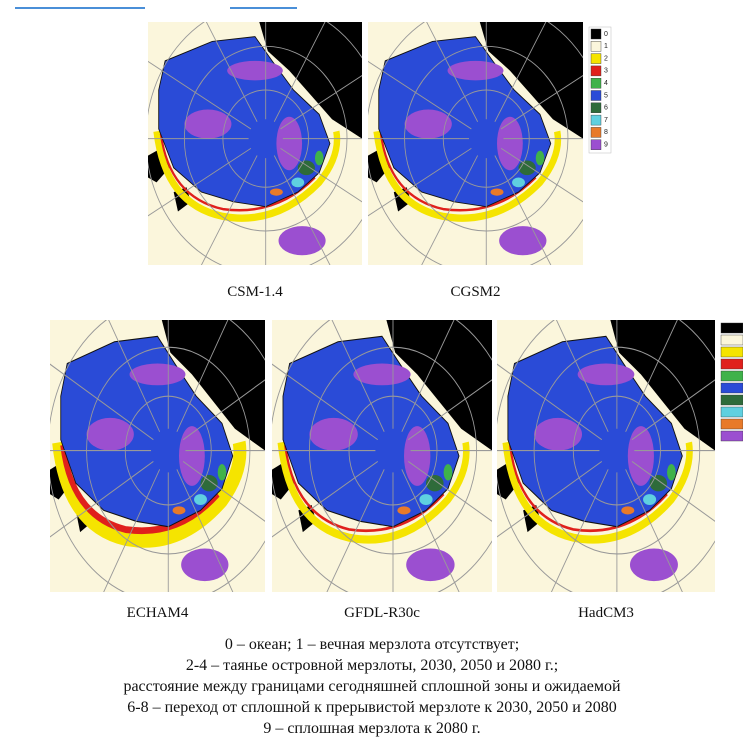 This screenshot has width=743, height=749. What do you see at coordinates (606, 83) in the screenshot?
I see `legend-label: 4` at bounding box center [606, 83].